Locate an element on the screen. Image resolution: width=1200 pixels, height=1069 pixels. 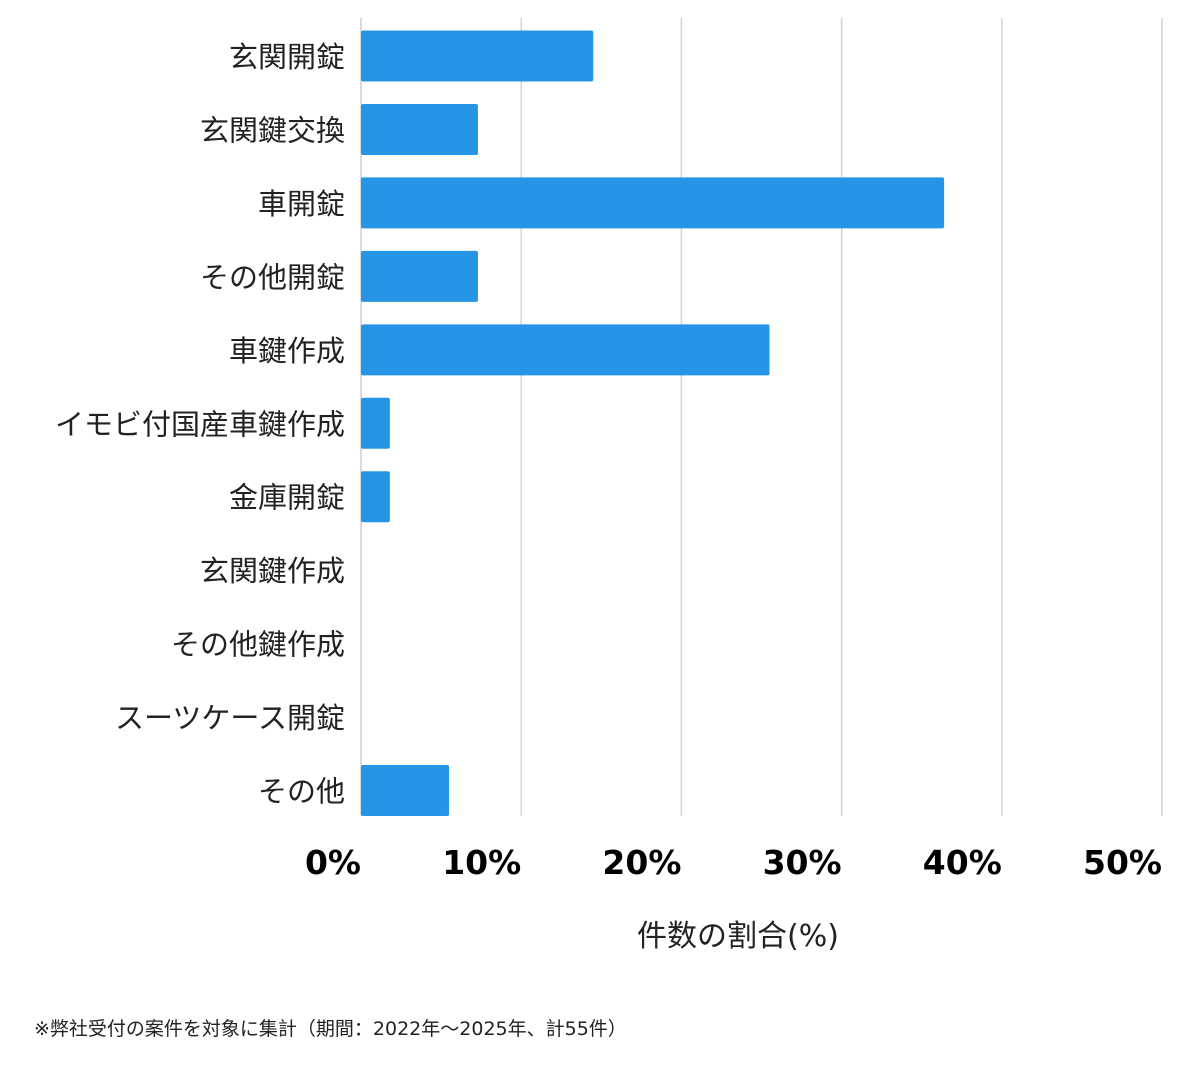
x-tick-label: 30% is located at coordinates (802, 862).